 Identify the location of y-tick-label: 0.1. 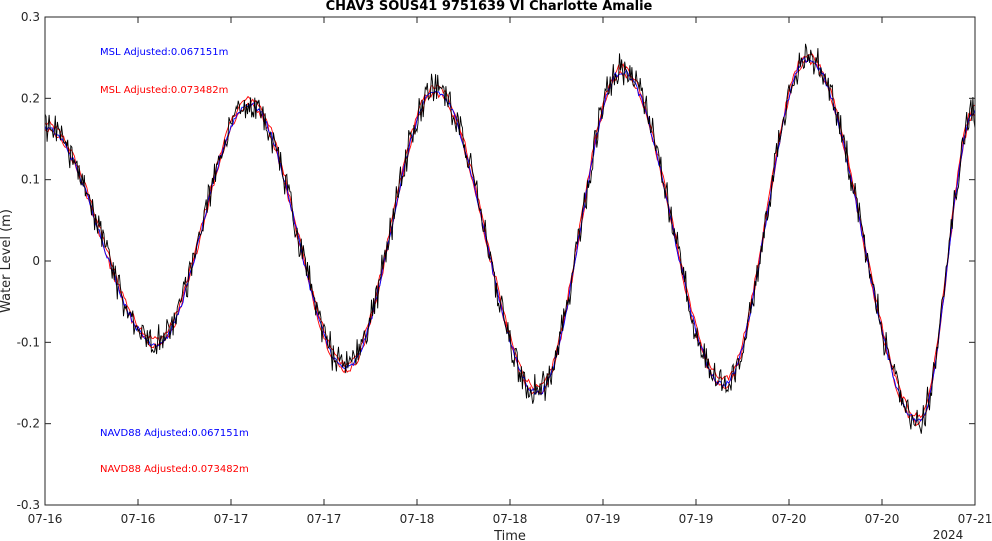
(30, 180).